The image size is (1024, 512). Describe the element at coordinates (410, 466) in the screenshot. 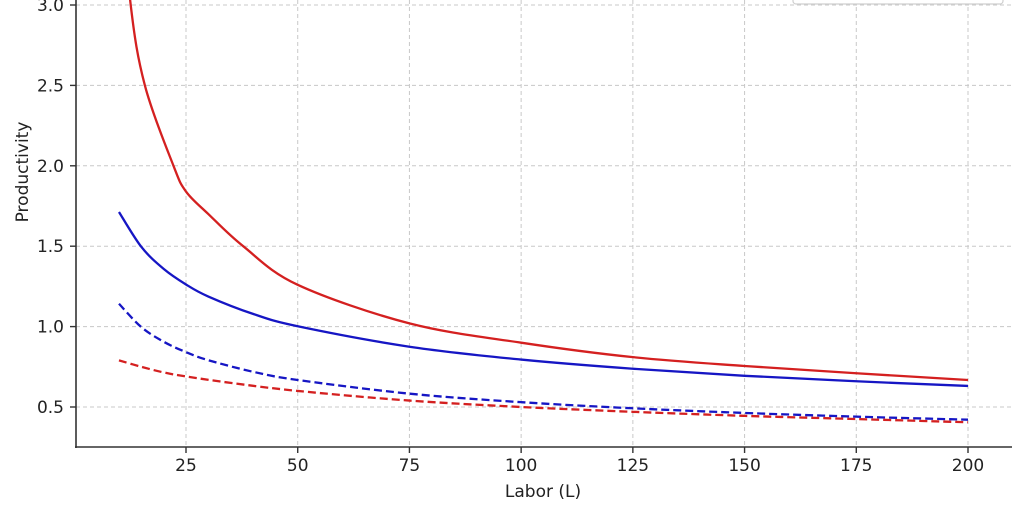

I see `x-tick-label: 75` at that location.